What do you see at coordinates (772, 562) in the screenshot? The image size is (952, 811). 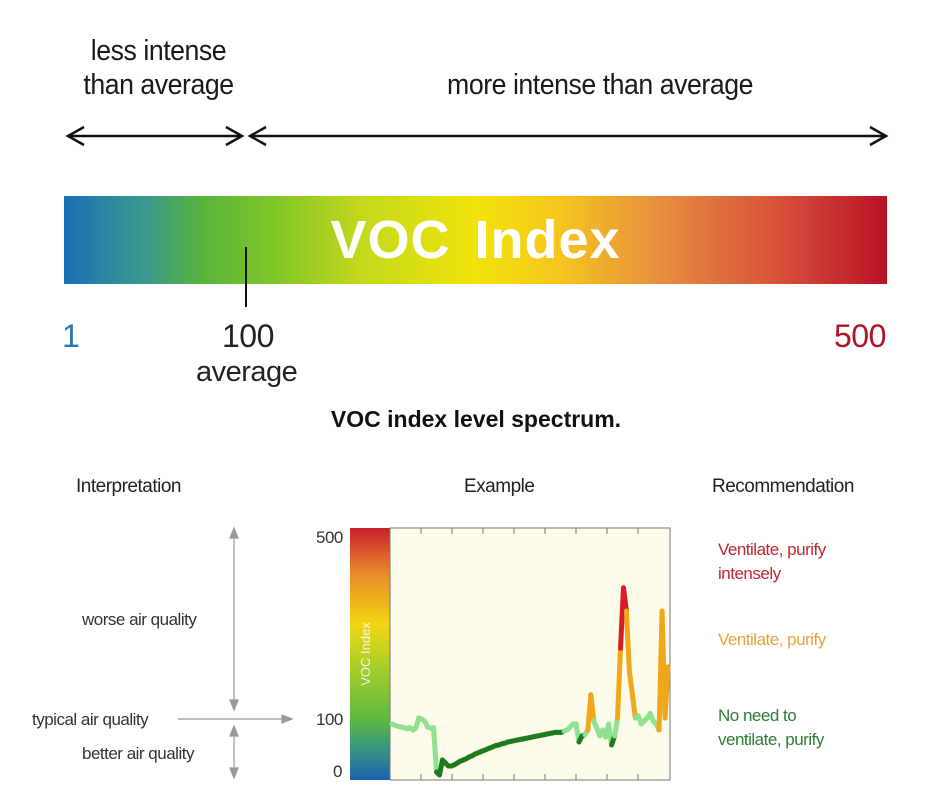 I see `recommendation-red: Ventilate, purify intensely` at bounding box center [772, 562].